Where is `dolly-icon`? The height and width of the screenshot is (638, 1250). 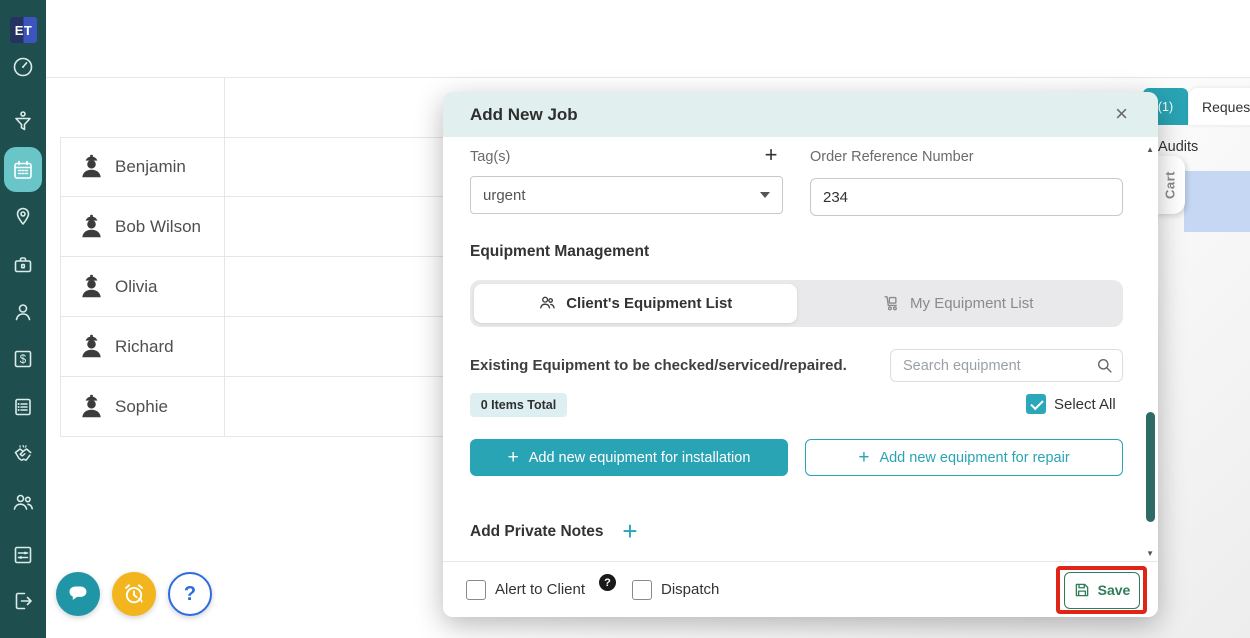
dolly-icon is located at coordinates (891, 303).